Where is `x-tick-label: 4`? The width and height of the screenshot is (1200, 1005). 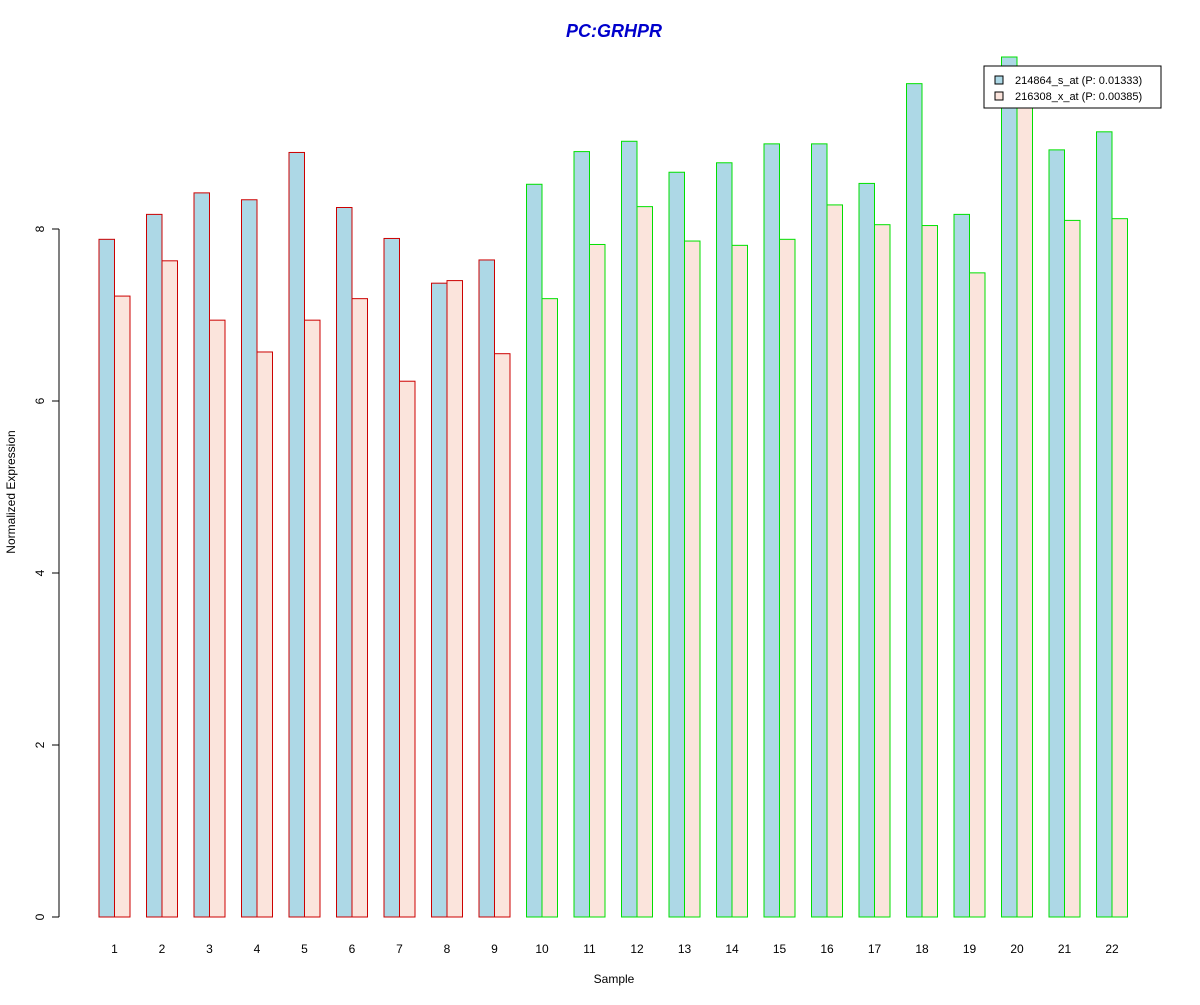
x-tick-label: 4 is located at coordinates (257, 949).